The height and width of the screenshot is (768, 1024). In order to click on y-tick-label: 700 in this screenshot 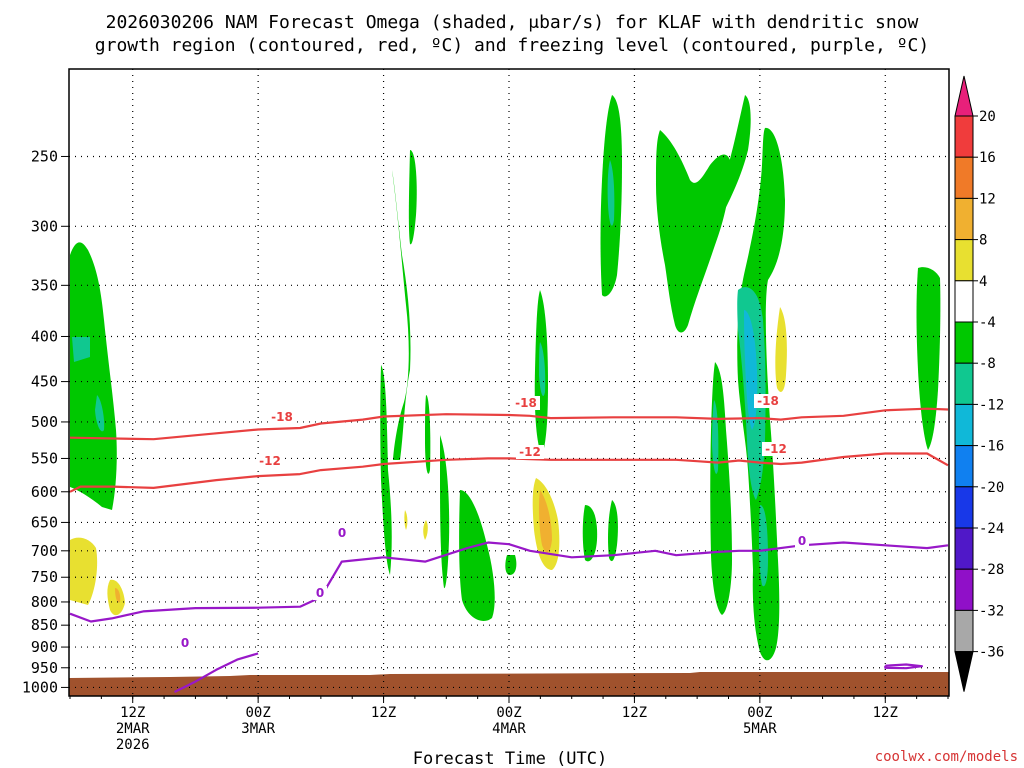, I will do `click(44, 551)`.